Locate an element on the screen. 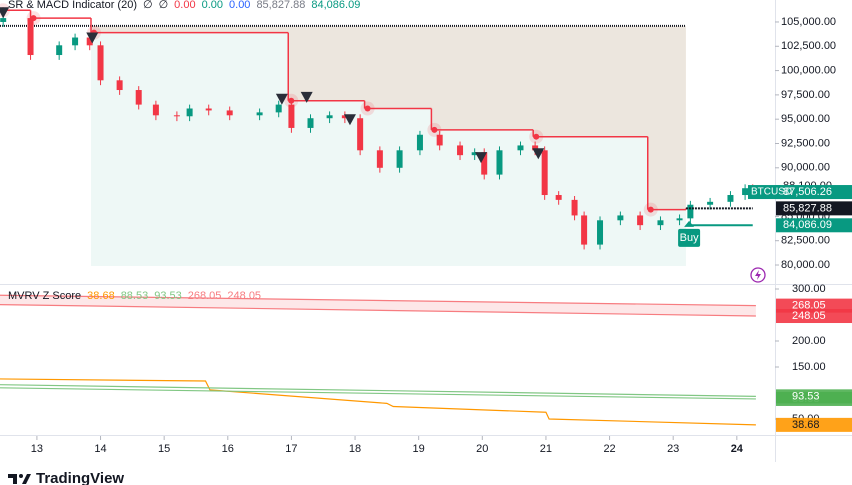 This screenshot has height=485, width=852. y-tick-label: 90,000.00 is located at coordinates (805, 168).